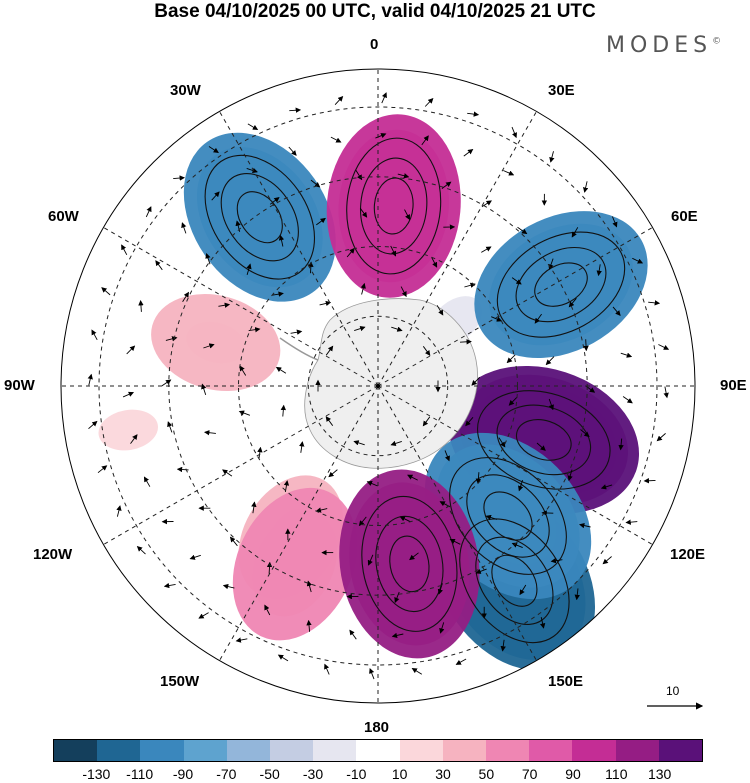 The width and height of the screenshot is (750, 783). What do you see at coordinates (717, 41) in the screenshot?
I see `brand-mark: ©` at bounding box center [717, 41].